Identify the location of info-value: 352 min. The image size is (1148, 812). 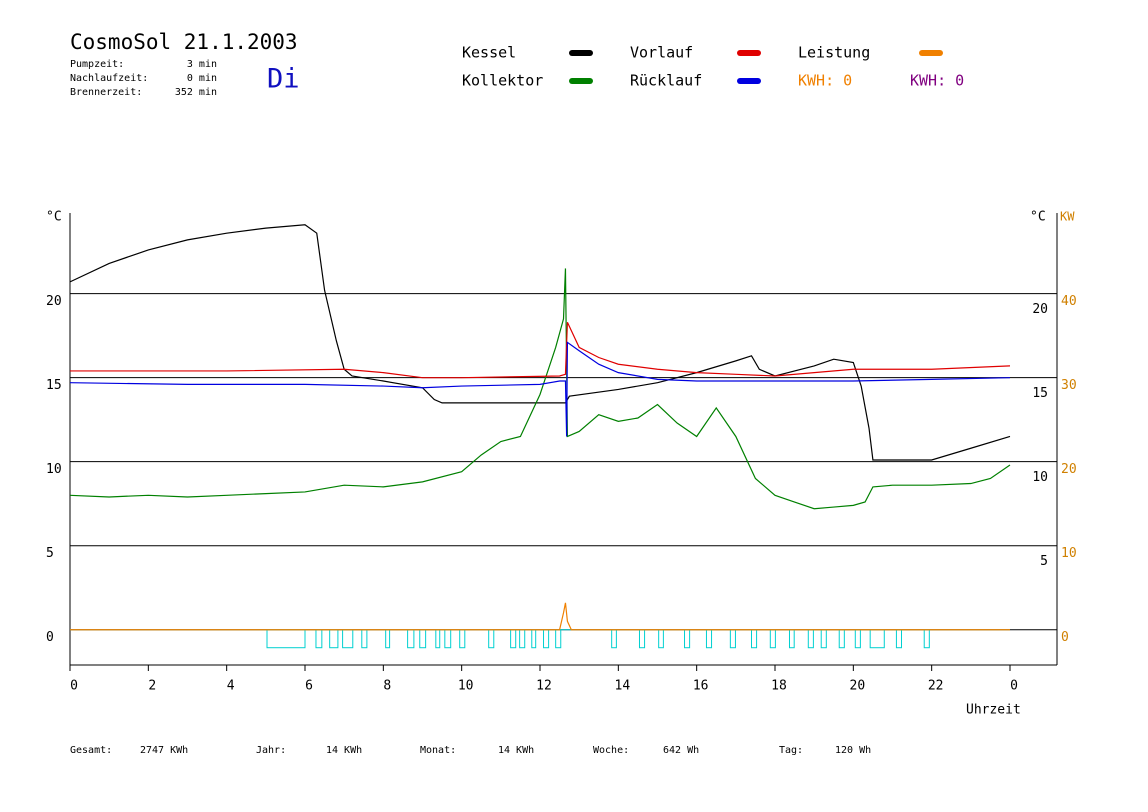
(196, 92).